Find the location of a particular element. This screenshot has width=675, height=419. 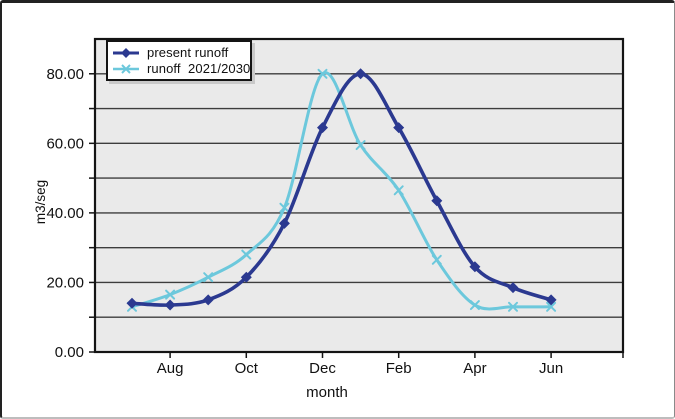

chart-legend: present runoff runoff 2021/2030 is located at coordinates (179, 60).